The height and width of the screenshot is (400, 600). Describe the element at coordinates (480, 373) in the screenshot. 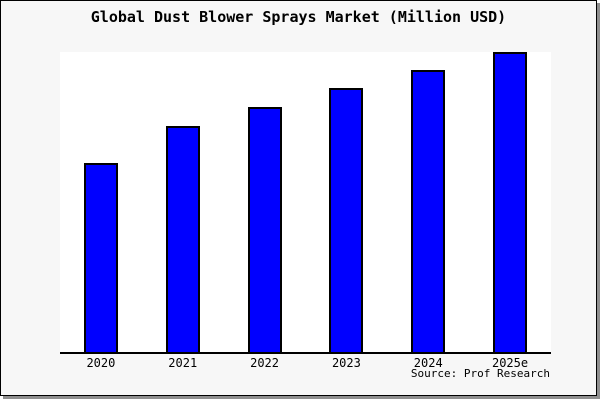

I see `source-caption: Source: Prof Research` at that location.